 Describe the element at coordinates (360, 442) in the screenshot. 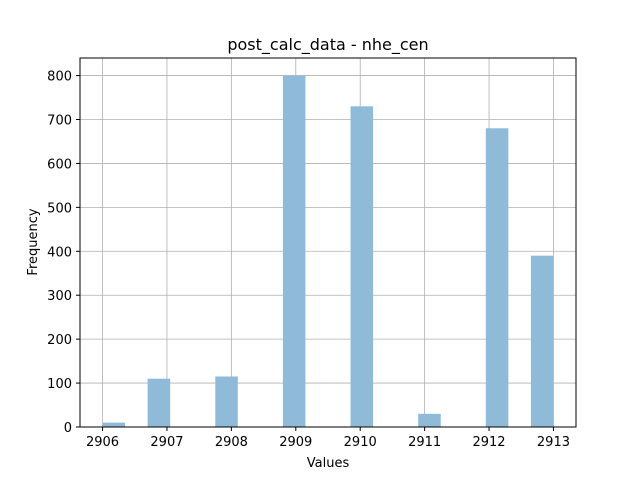

I see `x-tick-label: 2910` at that location.